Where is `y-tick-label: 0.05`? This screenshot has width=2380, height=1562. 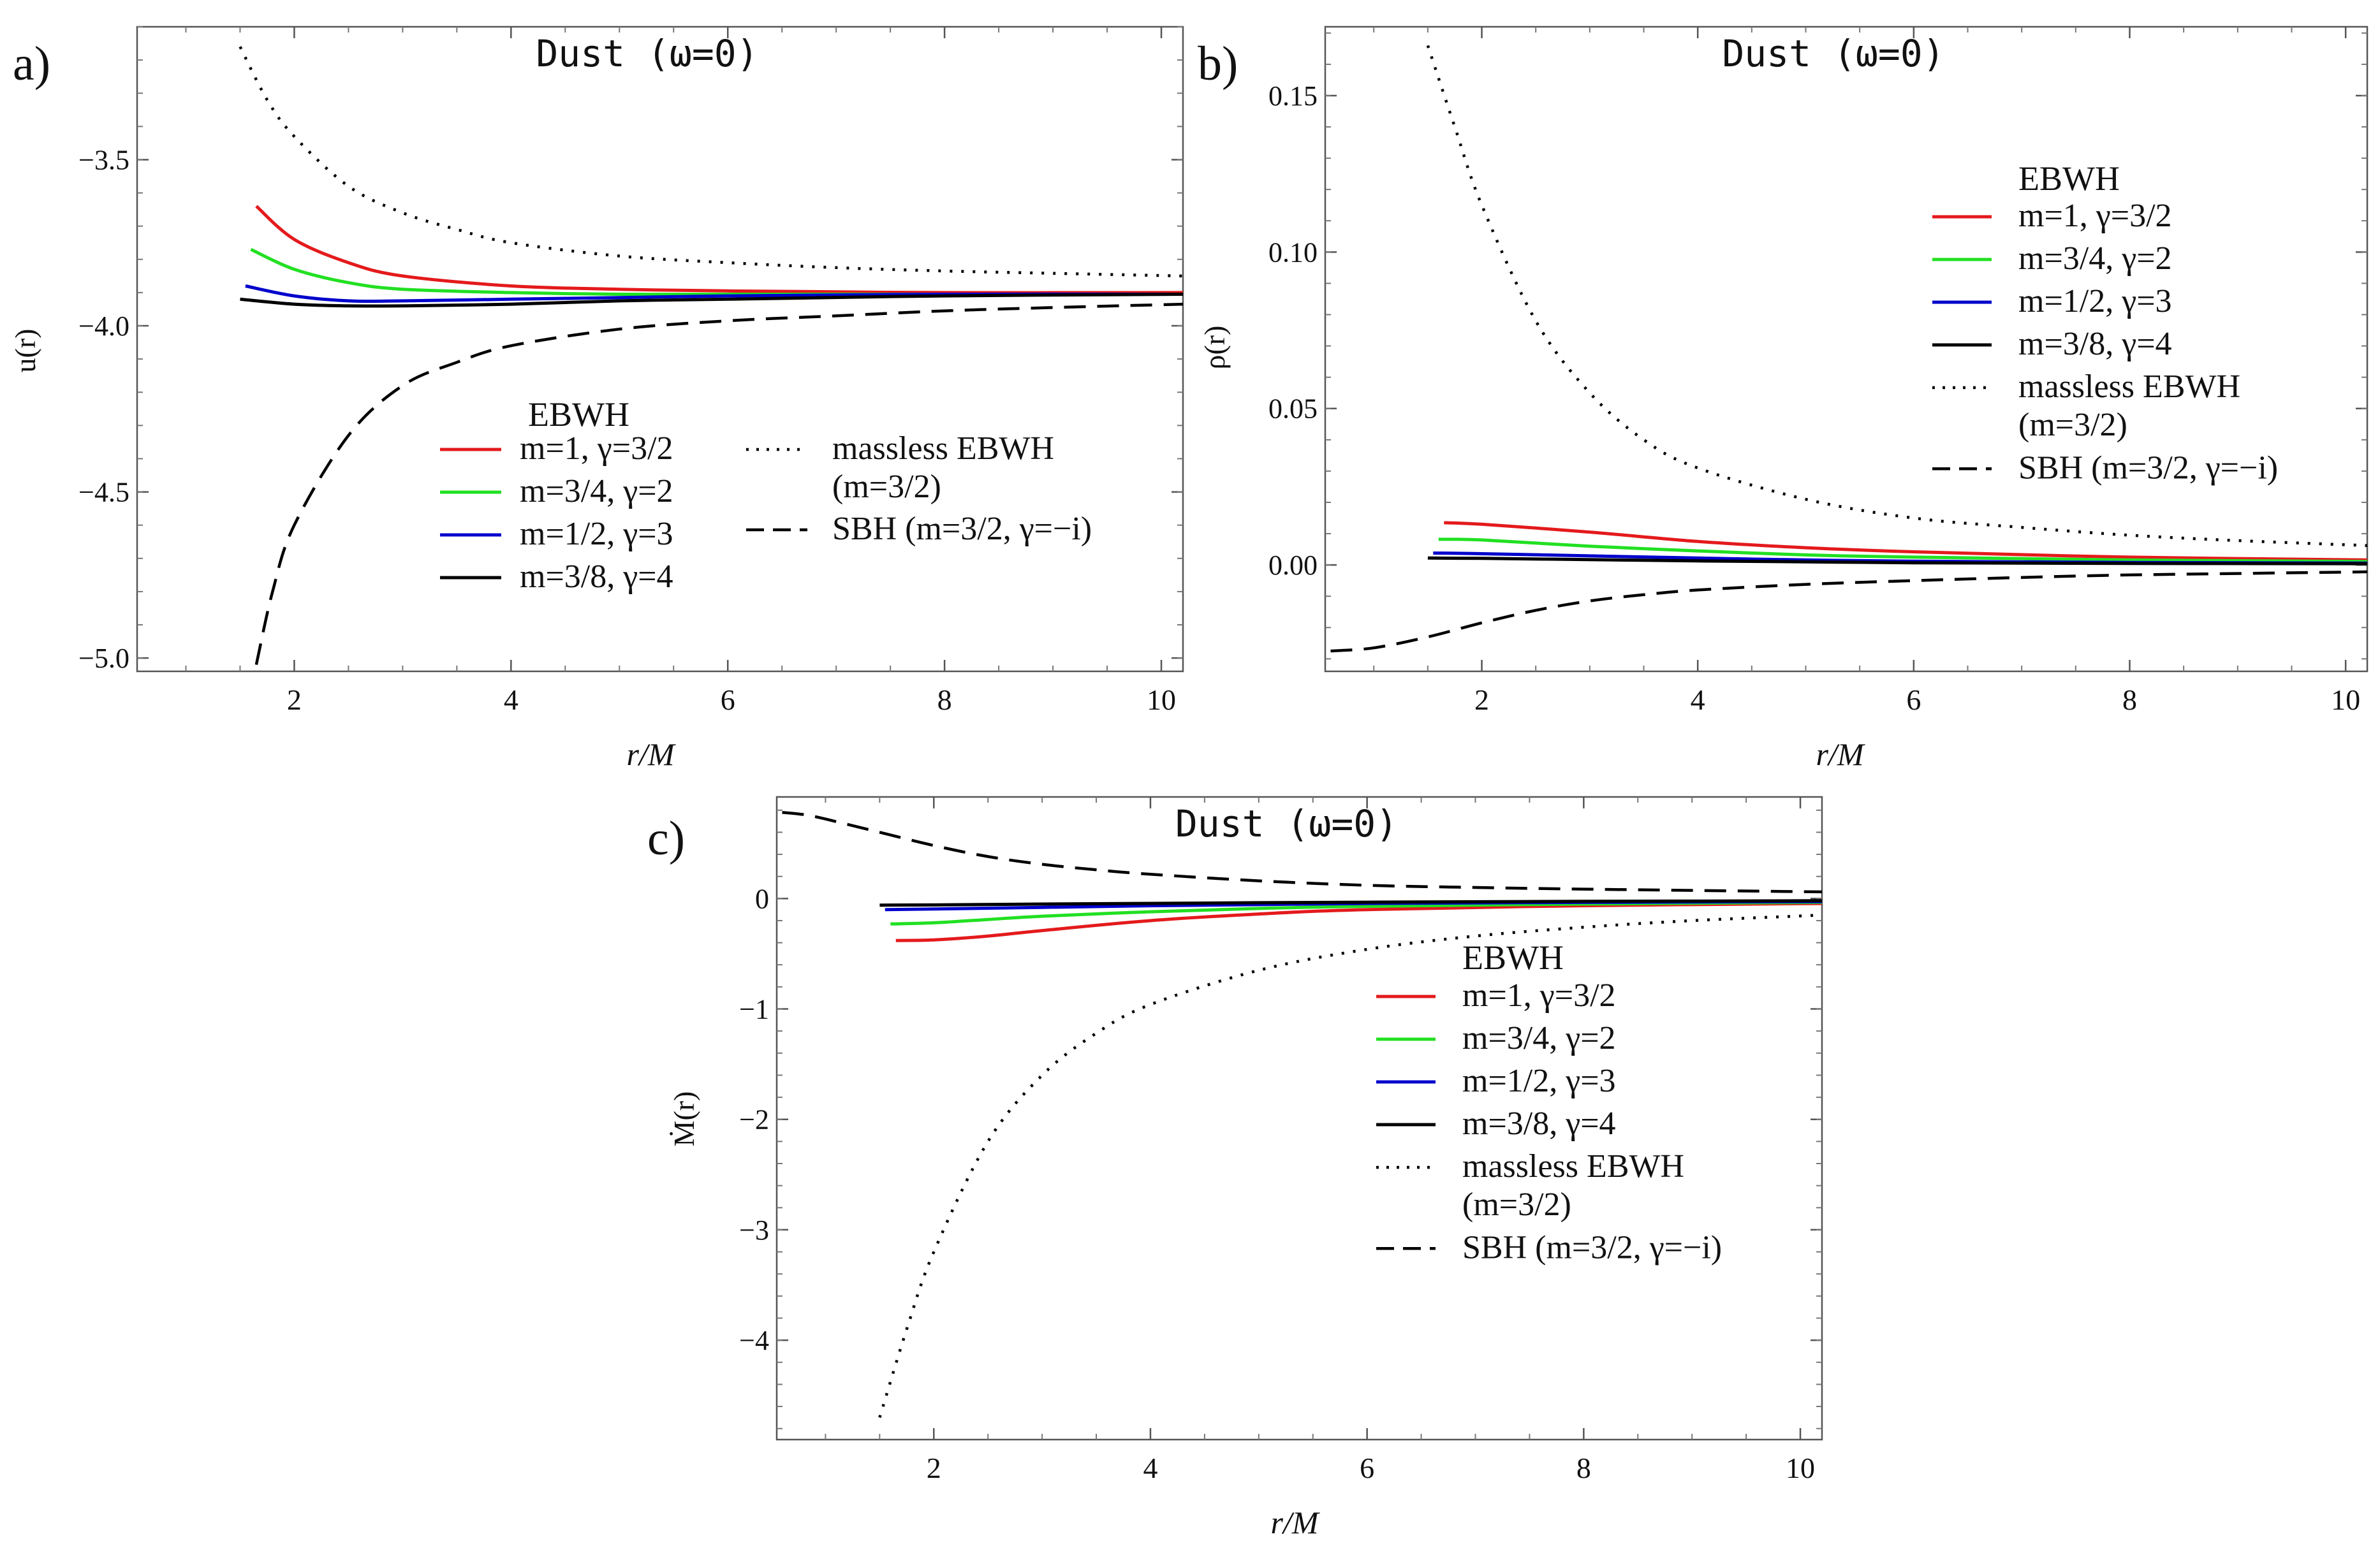
y-tick-label: 0.05 is located at coordinates (1293, 409).